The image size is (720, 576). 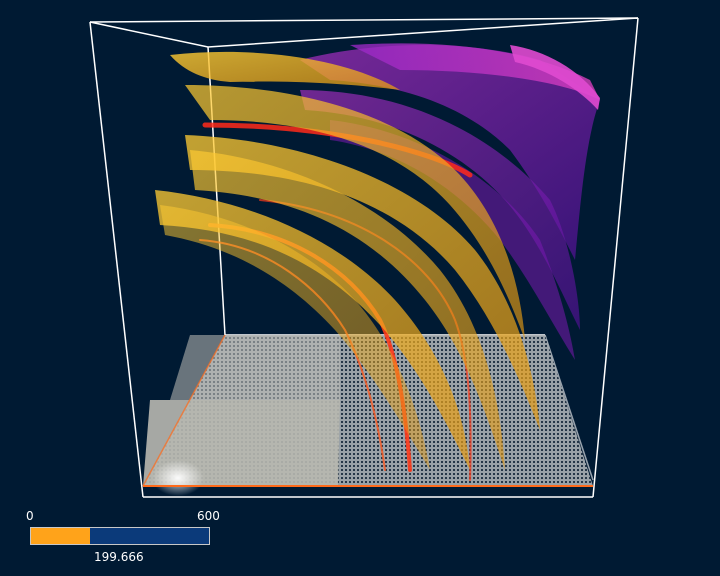 I want to click on time-slider-value-label: 199.666, so click(x=119, y=557).